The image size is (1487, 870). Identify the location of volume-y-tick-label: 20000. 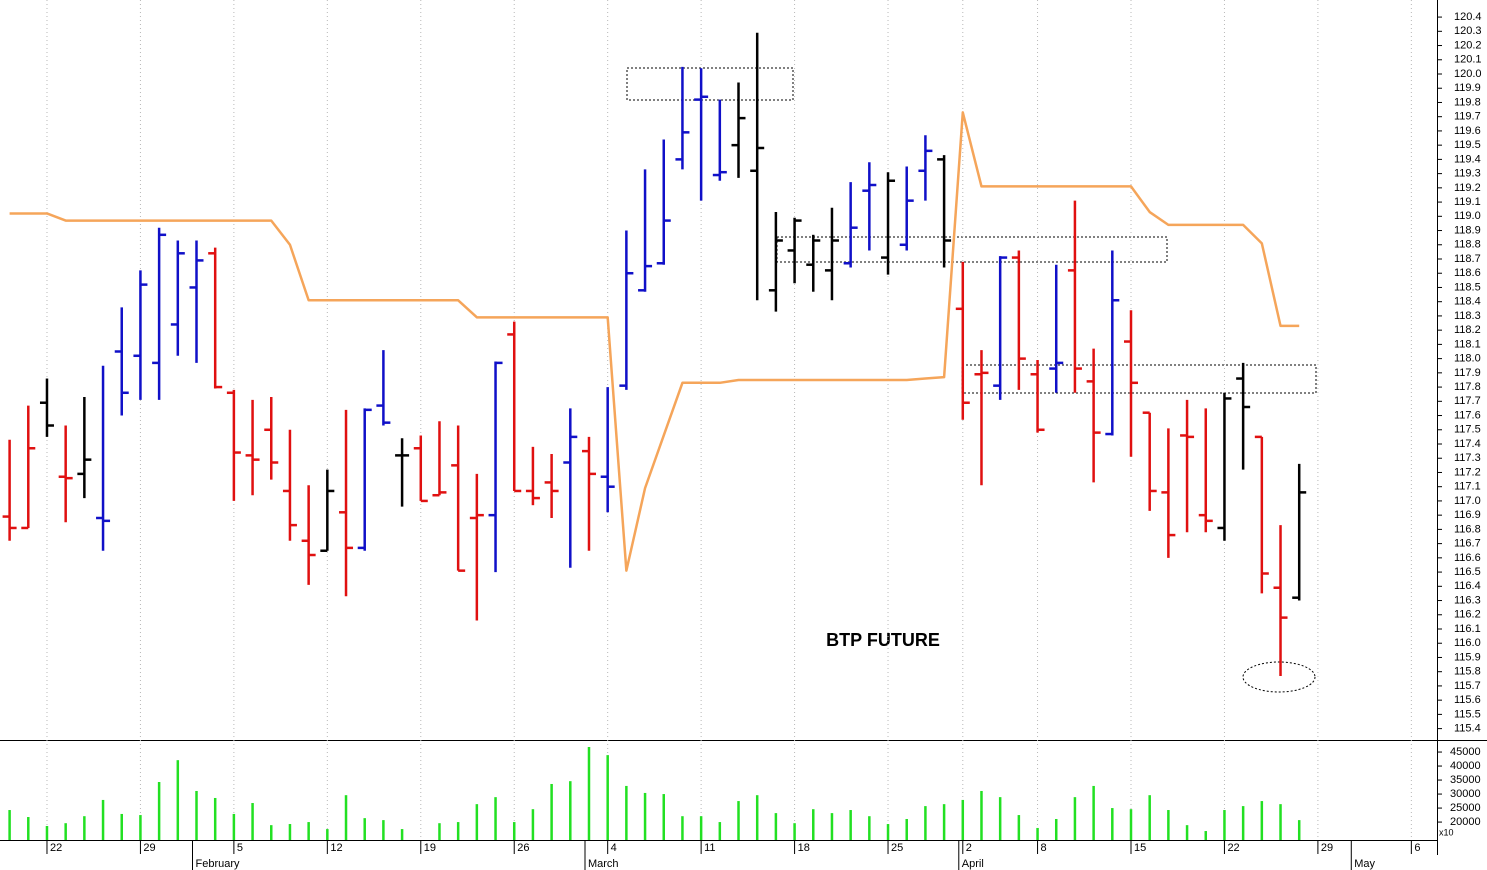
(1465, 822).